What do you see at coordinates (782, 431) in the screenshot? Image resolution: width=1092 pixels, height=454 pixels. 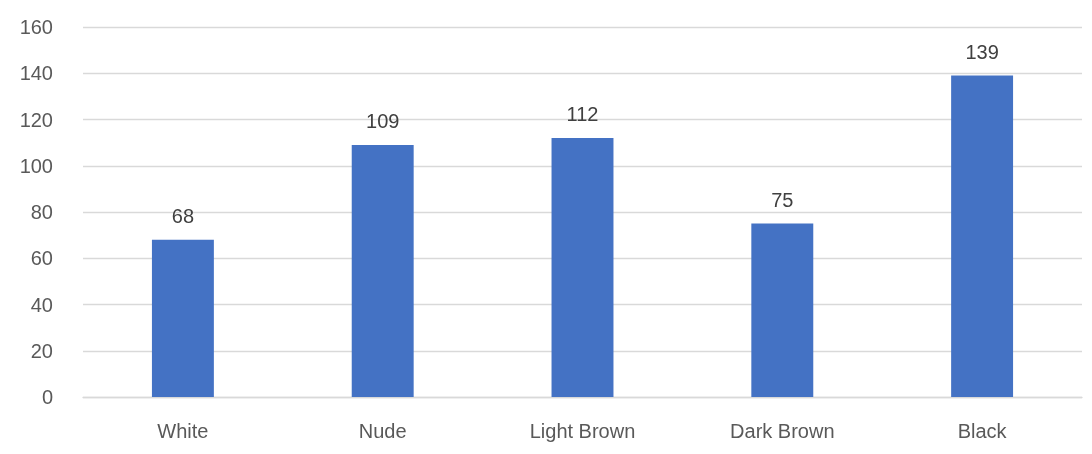 I see `x-tick-label: Dark Brown` at bounding box center [782, 431].